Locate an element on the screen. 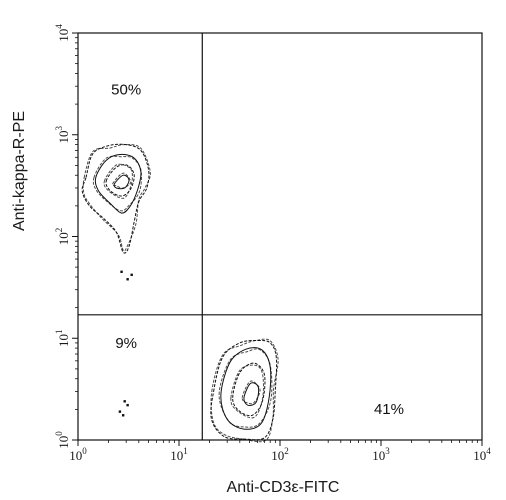  population-kappa-positive is located at coordinates (116, 212).